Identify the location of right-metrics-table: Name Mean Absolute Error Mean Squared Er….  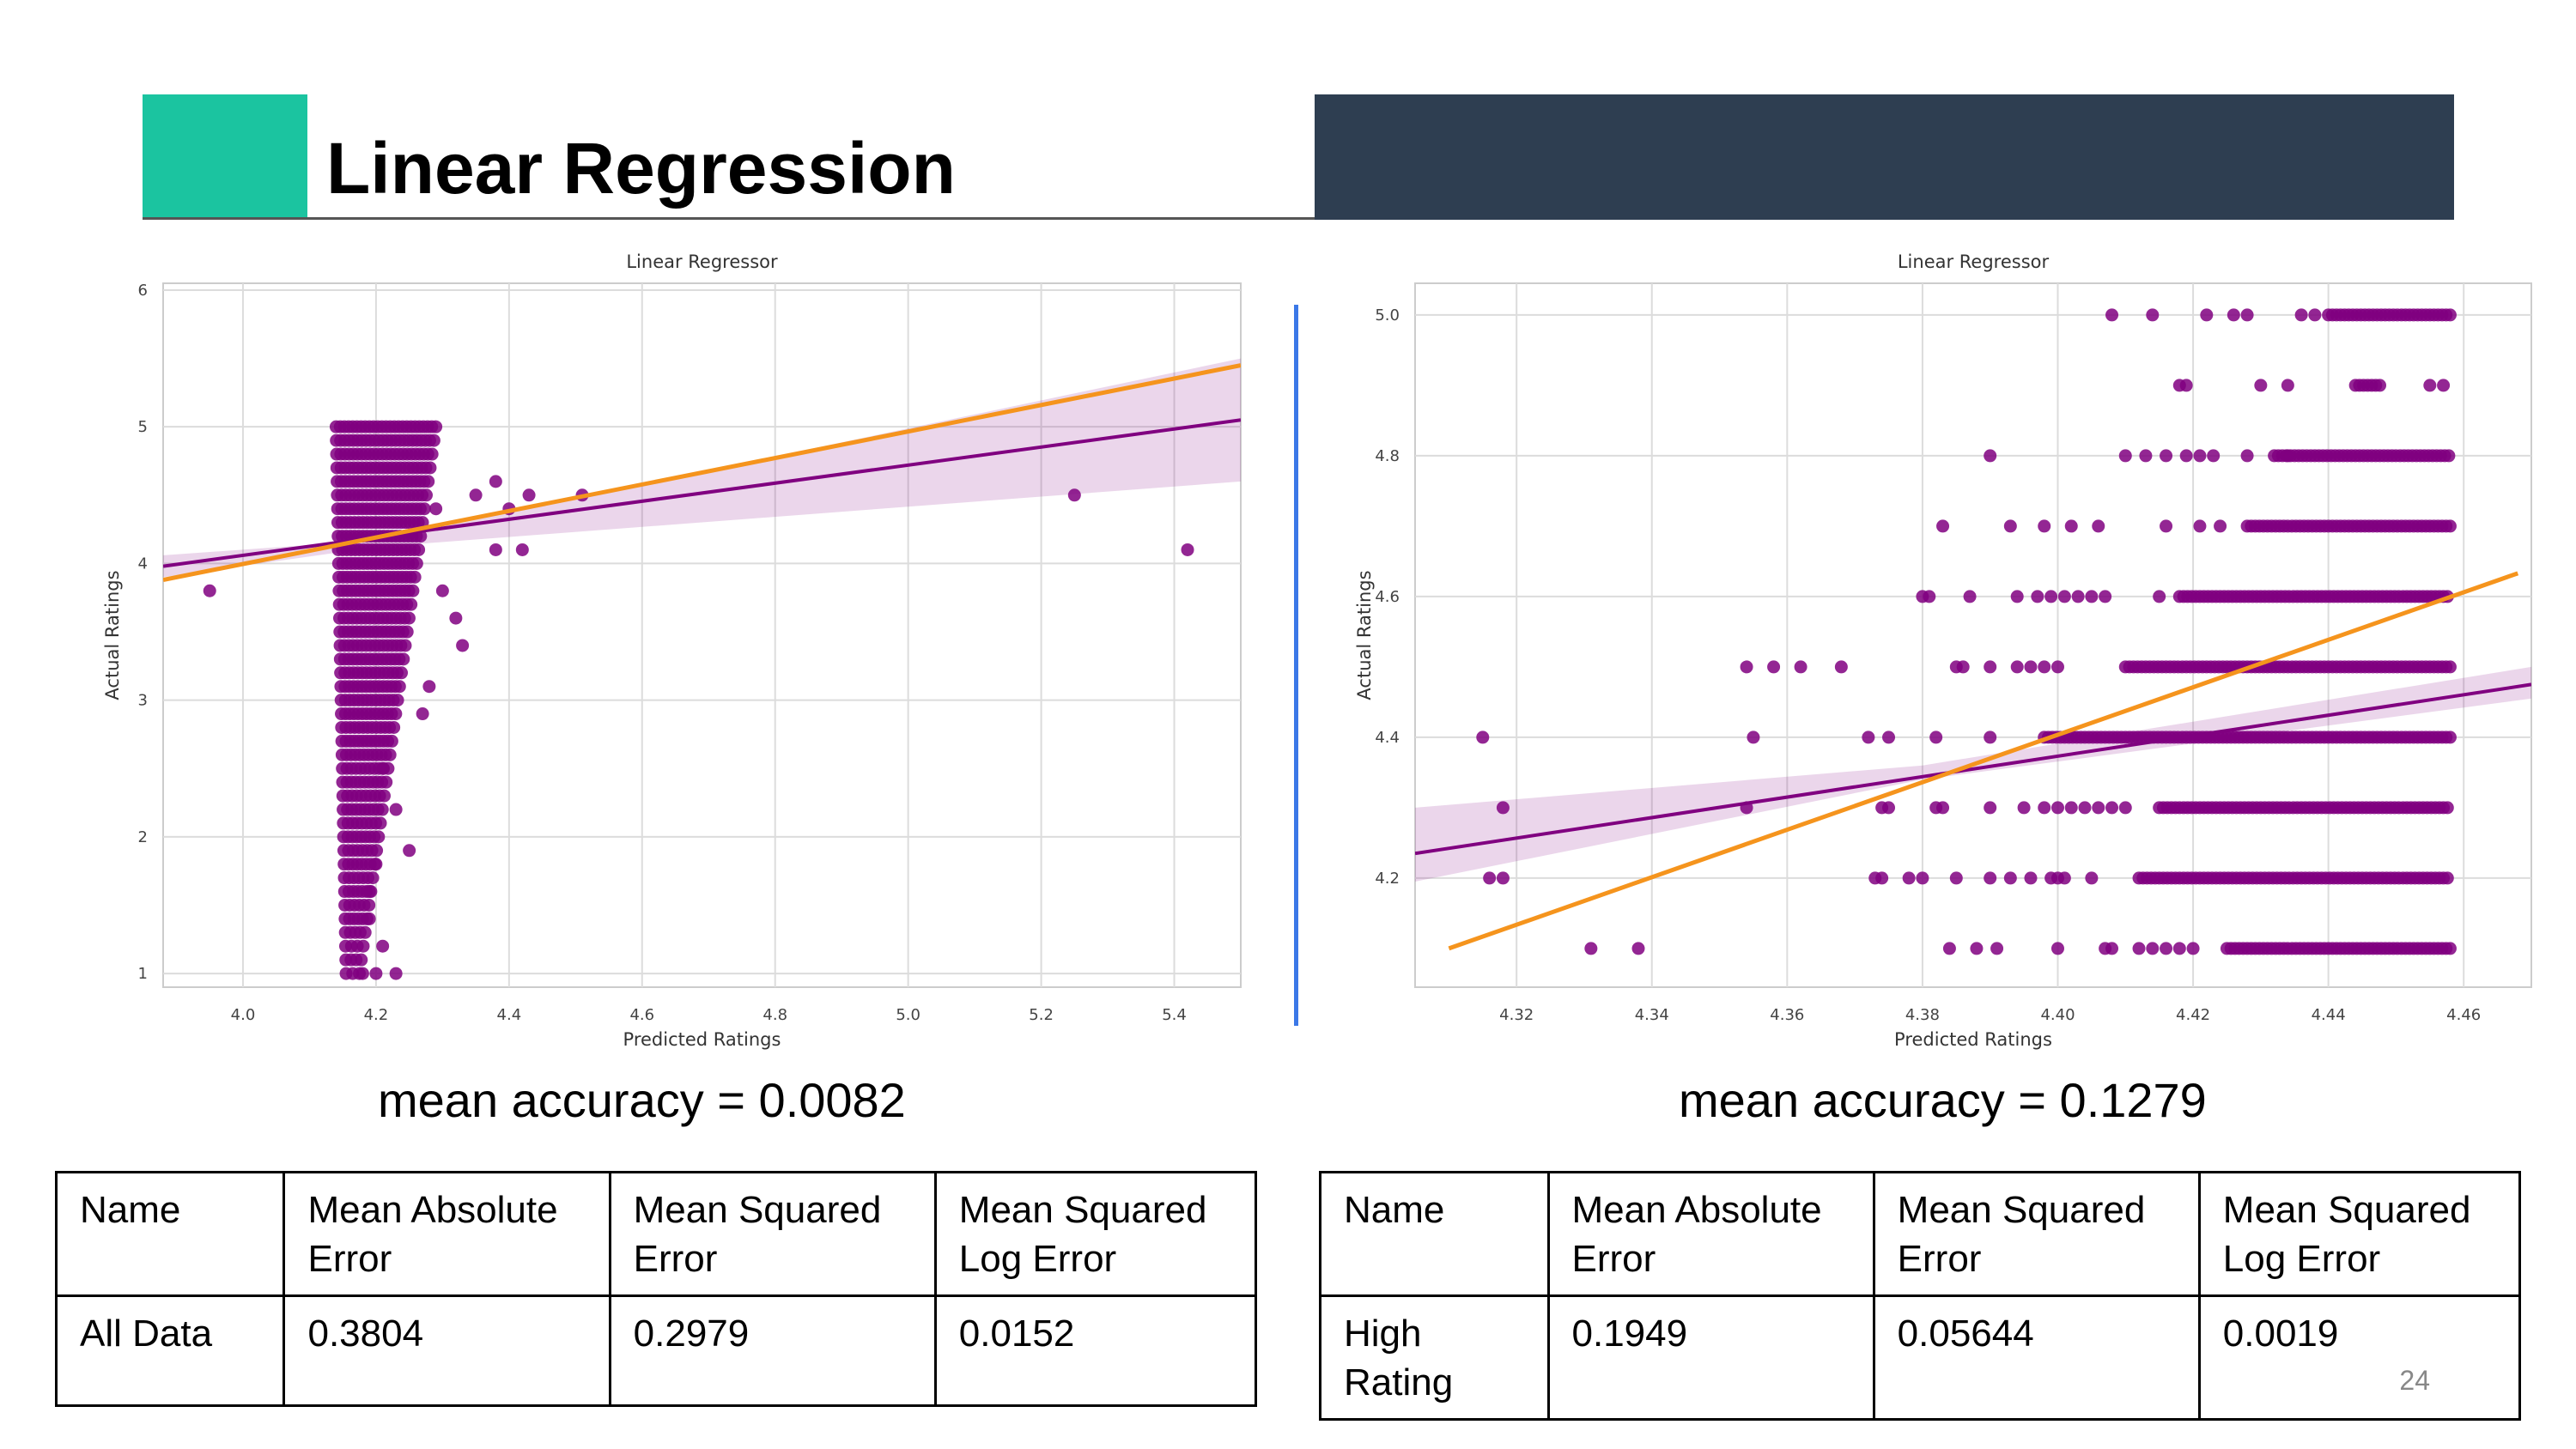
(1921, 1296).